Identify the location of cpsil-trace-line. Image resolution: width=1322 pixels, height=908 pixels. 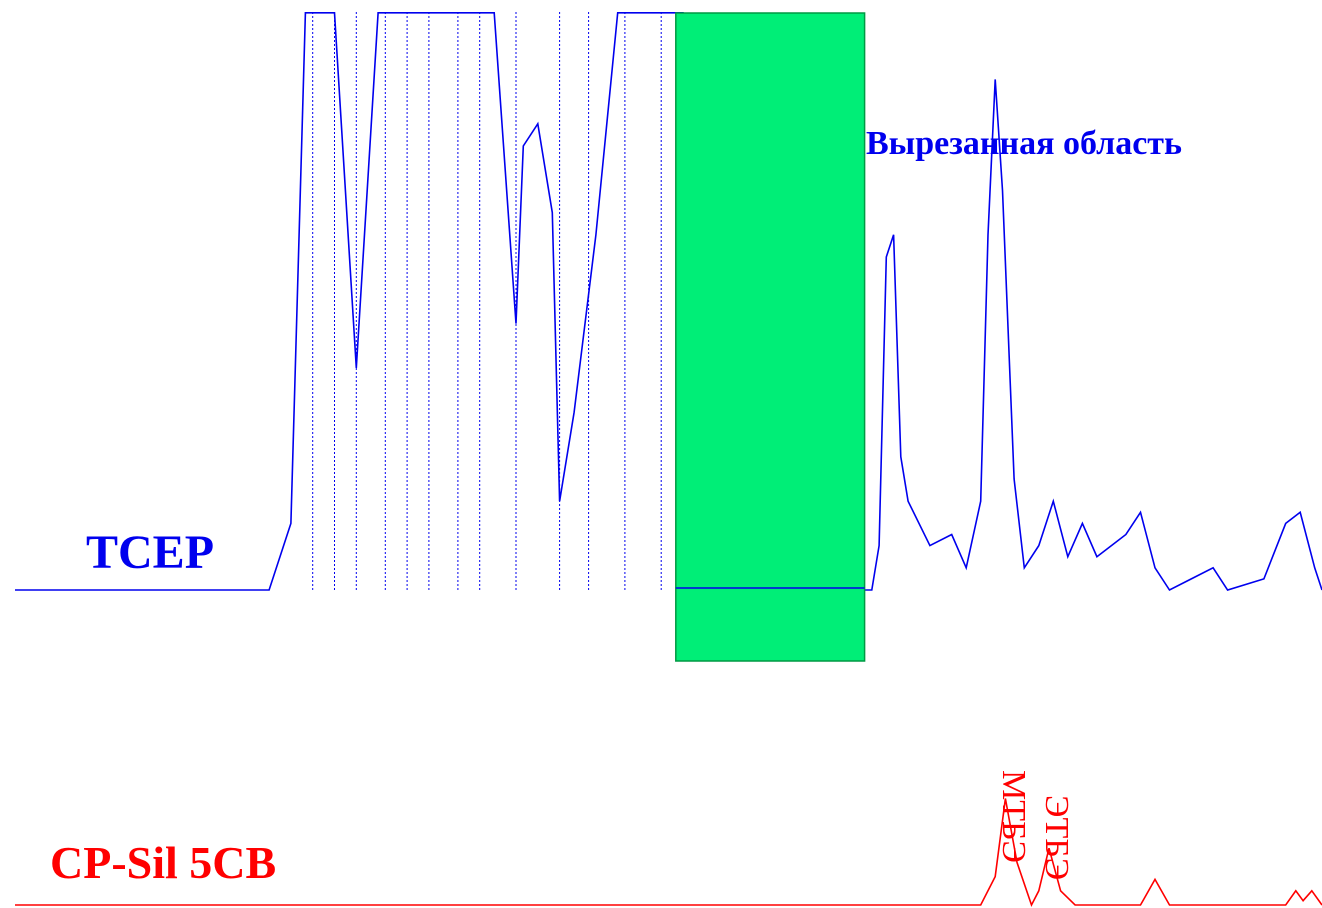
(668, 853).